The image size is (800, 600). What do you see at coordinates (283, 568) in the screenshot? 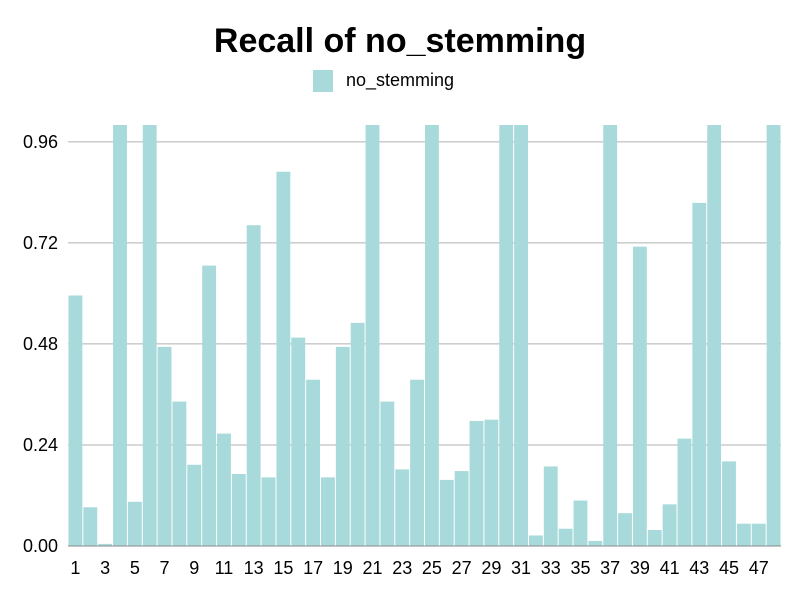
I see `x-tick-label: 15` at bounding box center [283, 568].